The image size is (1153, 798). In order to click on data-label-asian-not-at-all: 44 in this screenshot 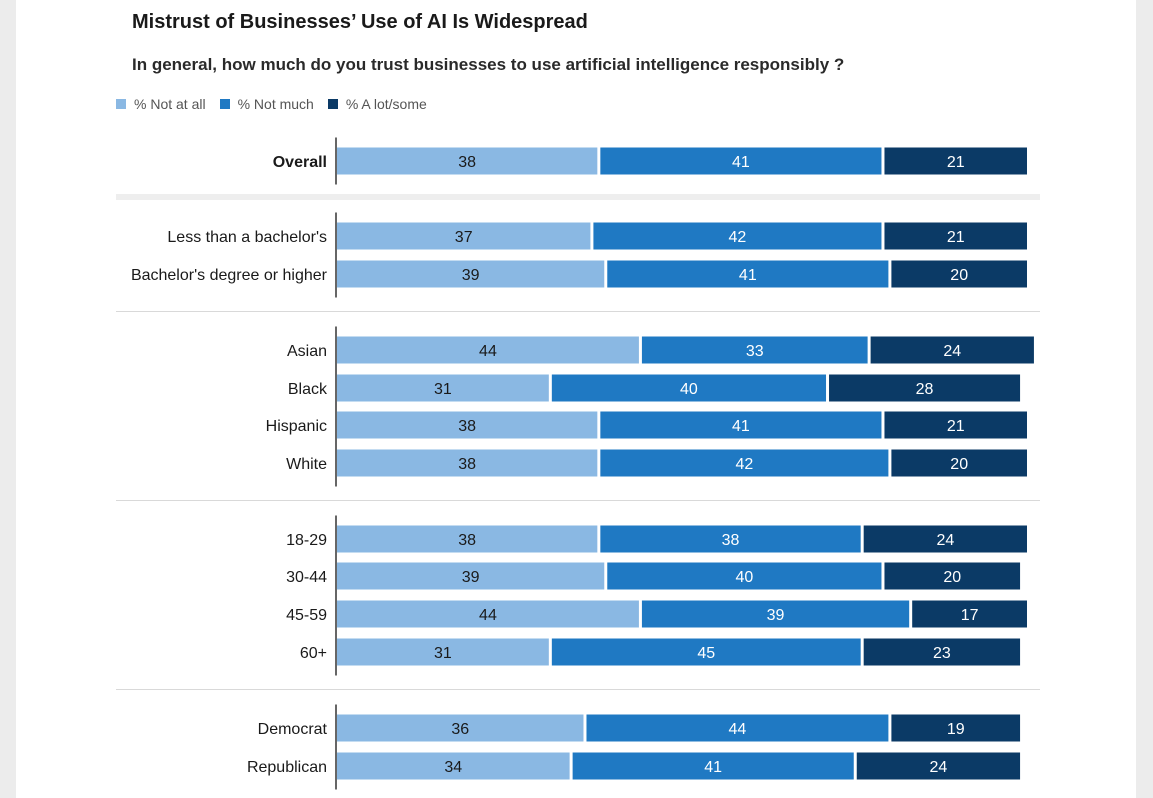, I will do `click(488, 351)`.